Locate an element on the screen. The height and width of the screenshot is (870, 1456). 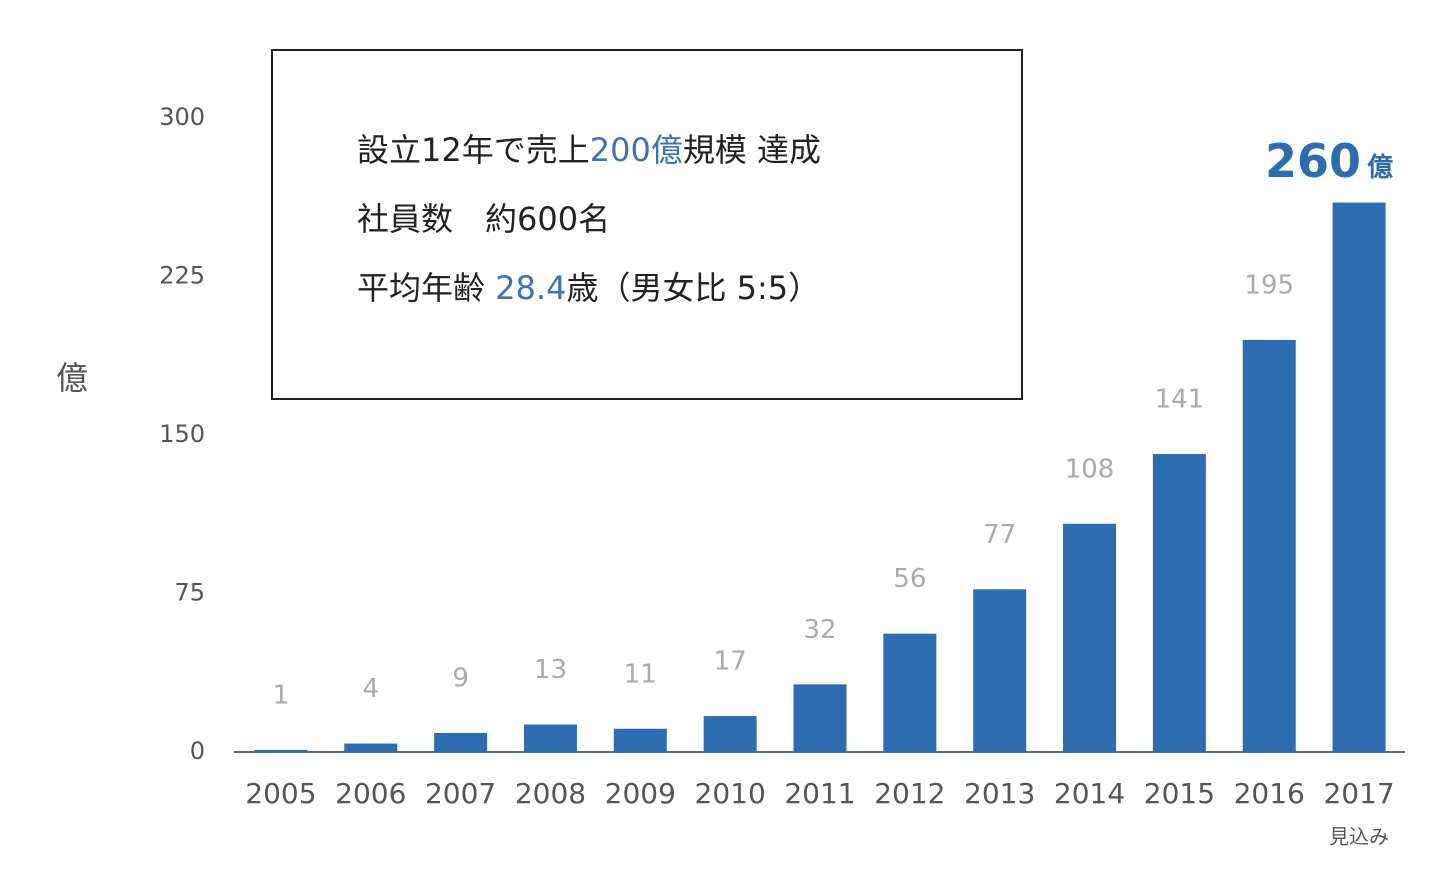
value-label: 11 is located at coordinates (640, 674).